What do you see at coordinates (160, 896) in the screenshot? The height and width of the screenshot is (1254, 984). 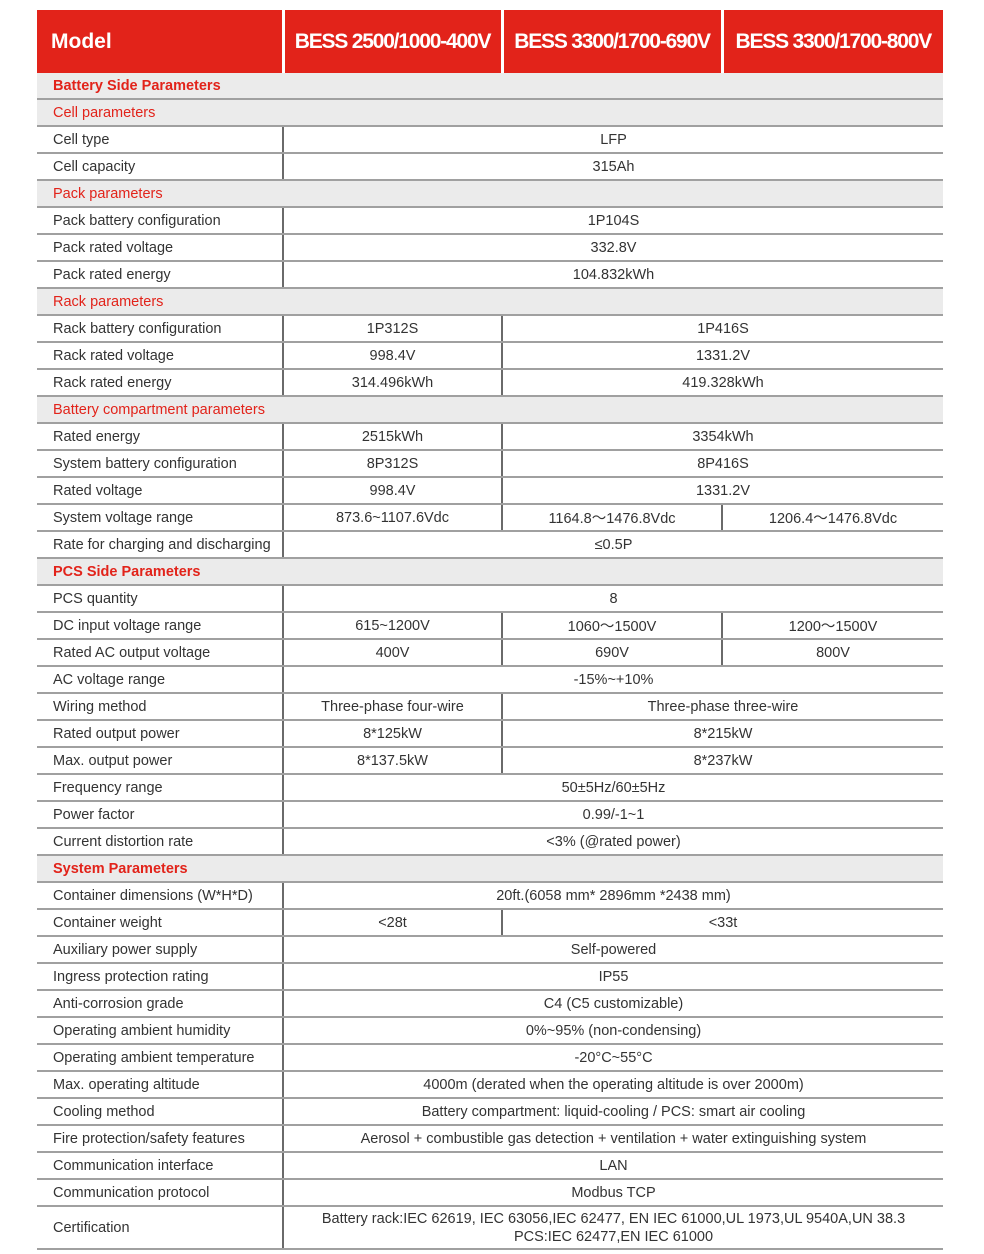 I see `parameter-label: Container dimensions (W*H*D)` at bounding box center [160, 896].